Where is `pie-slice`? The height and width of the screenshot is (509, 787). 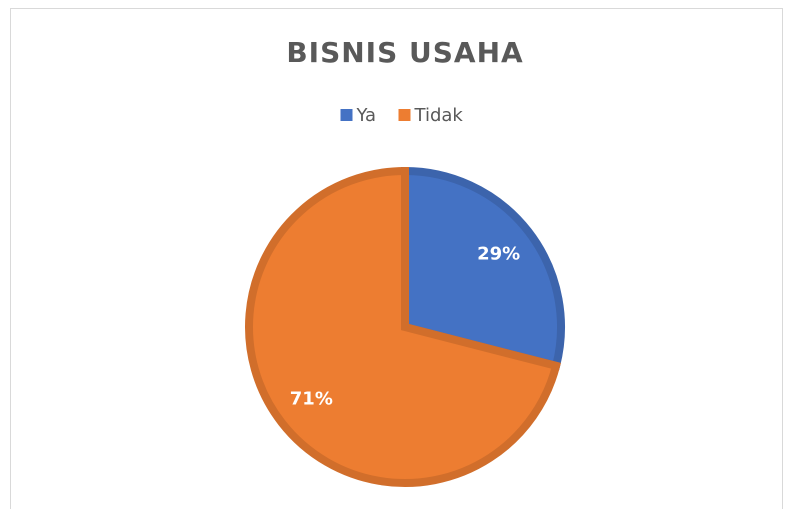 pie-slice is located at coordinates (483, 268).